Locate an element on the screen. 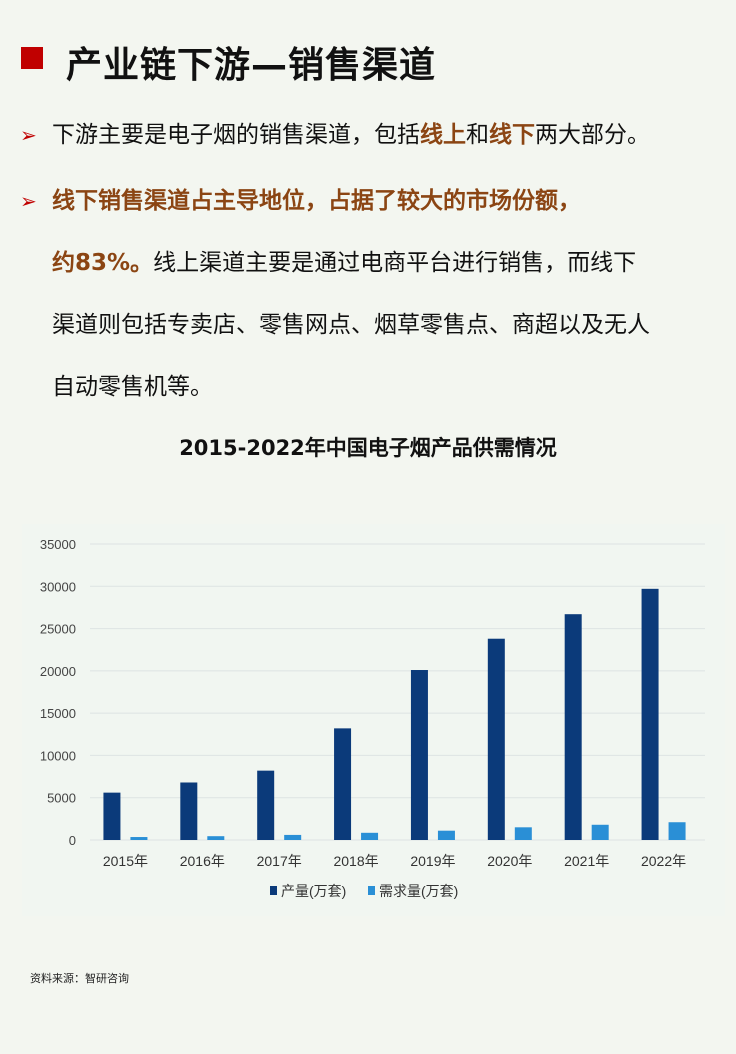 The image size is (736, 1054). highlight-text: 约83%。 is located at coordinates (103, 263).